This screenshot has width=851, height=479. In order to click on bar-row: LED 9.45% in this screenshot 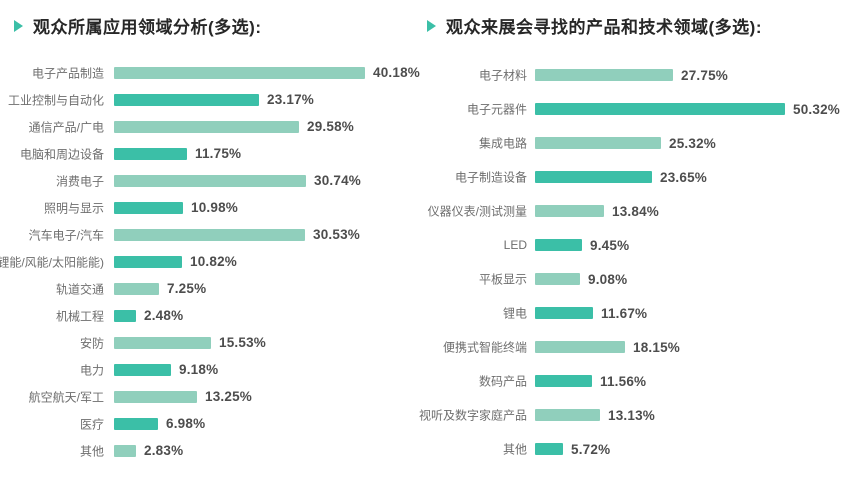, I will do `click(638, 245)`.